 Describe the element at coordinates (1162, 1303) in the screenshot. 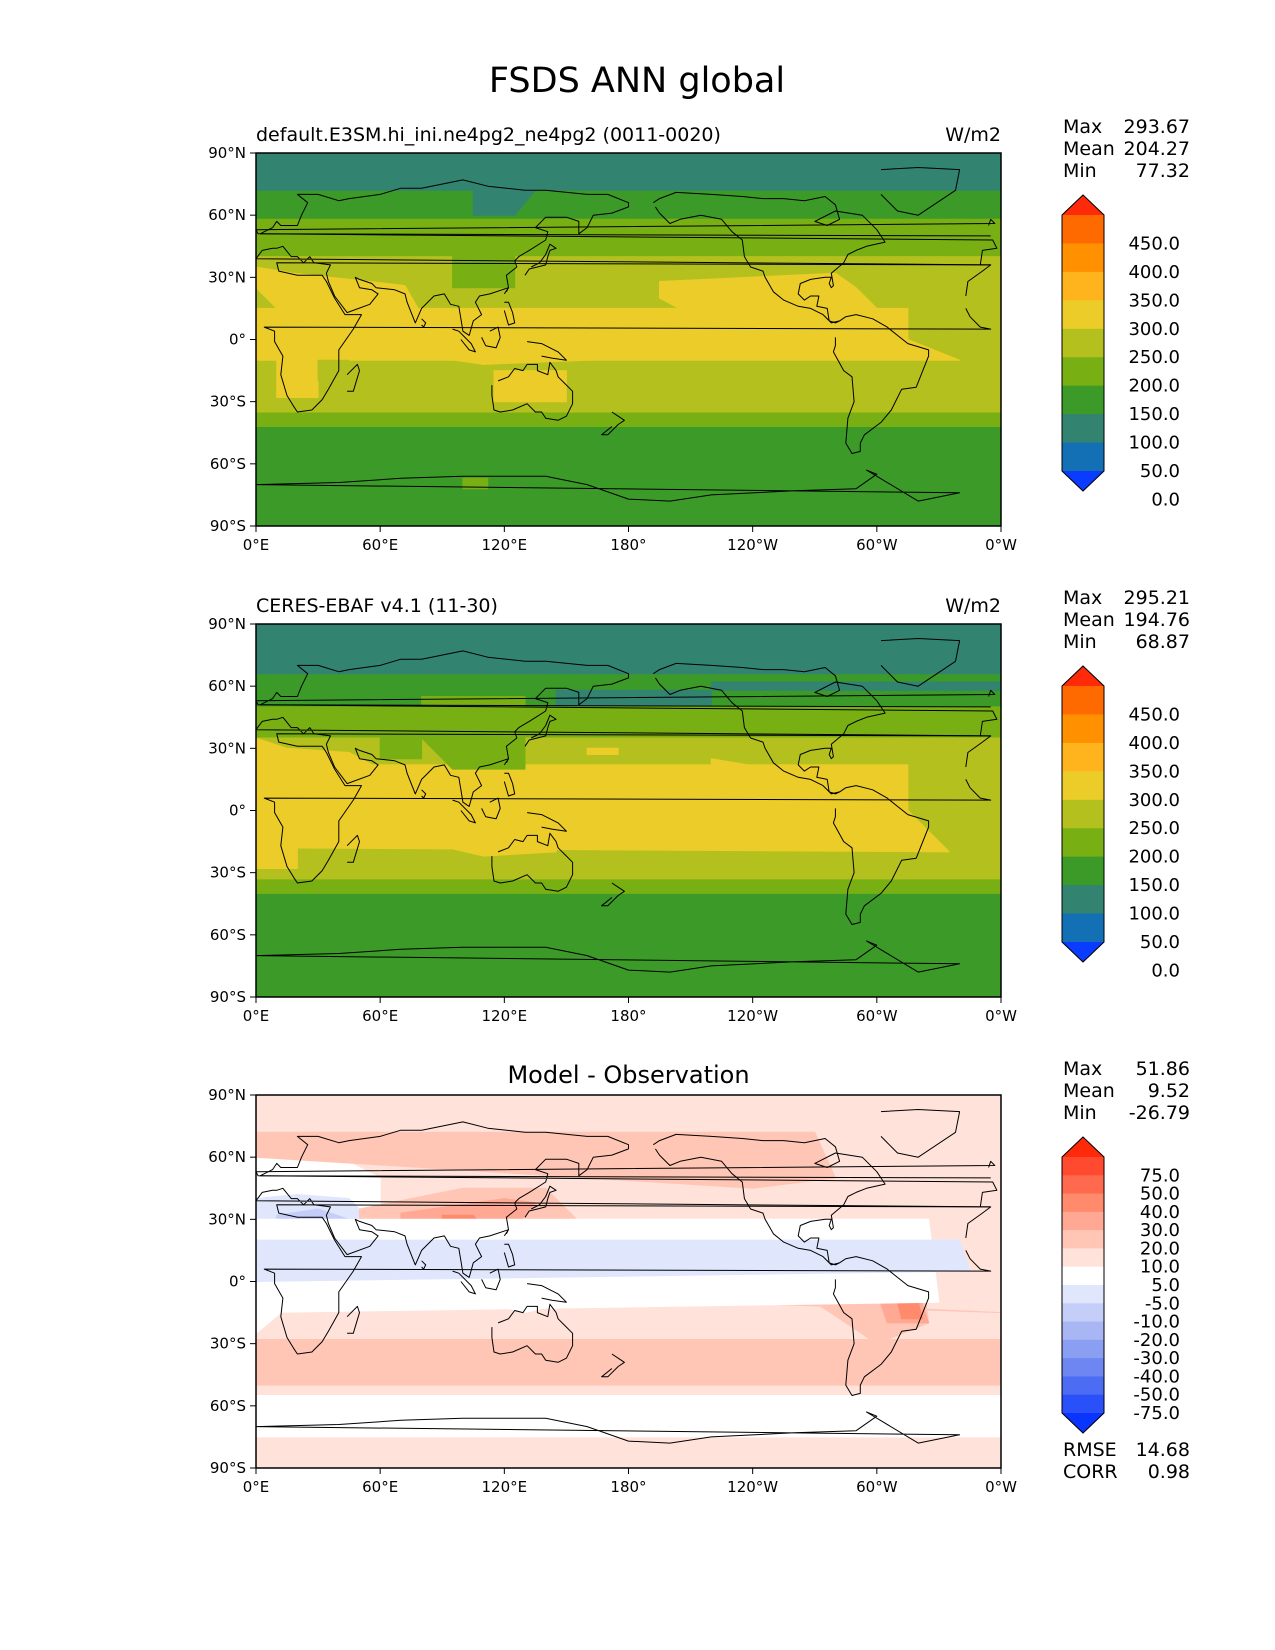

I see `colorbar-label: -5.0` at that location.